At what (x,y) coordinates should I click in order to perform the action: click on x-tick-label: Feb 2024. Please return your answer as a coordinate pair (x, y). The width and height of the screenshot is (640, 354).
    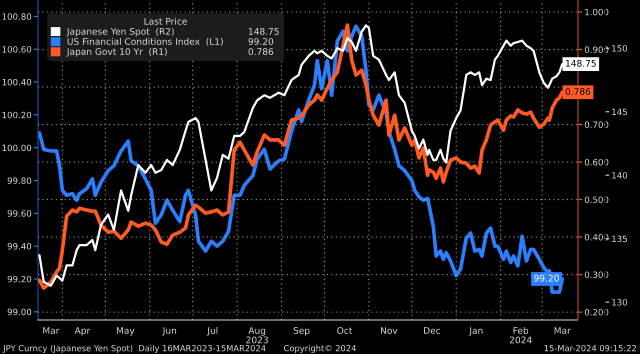
    Looking at the image, I should click on (521, 335).